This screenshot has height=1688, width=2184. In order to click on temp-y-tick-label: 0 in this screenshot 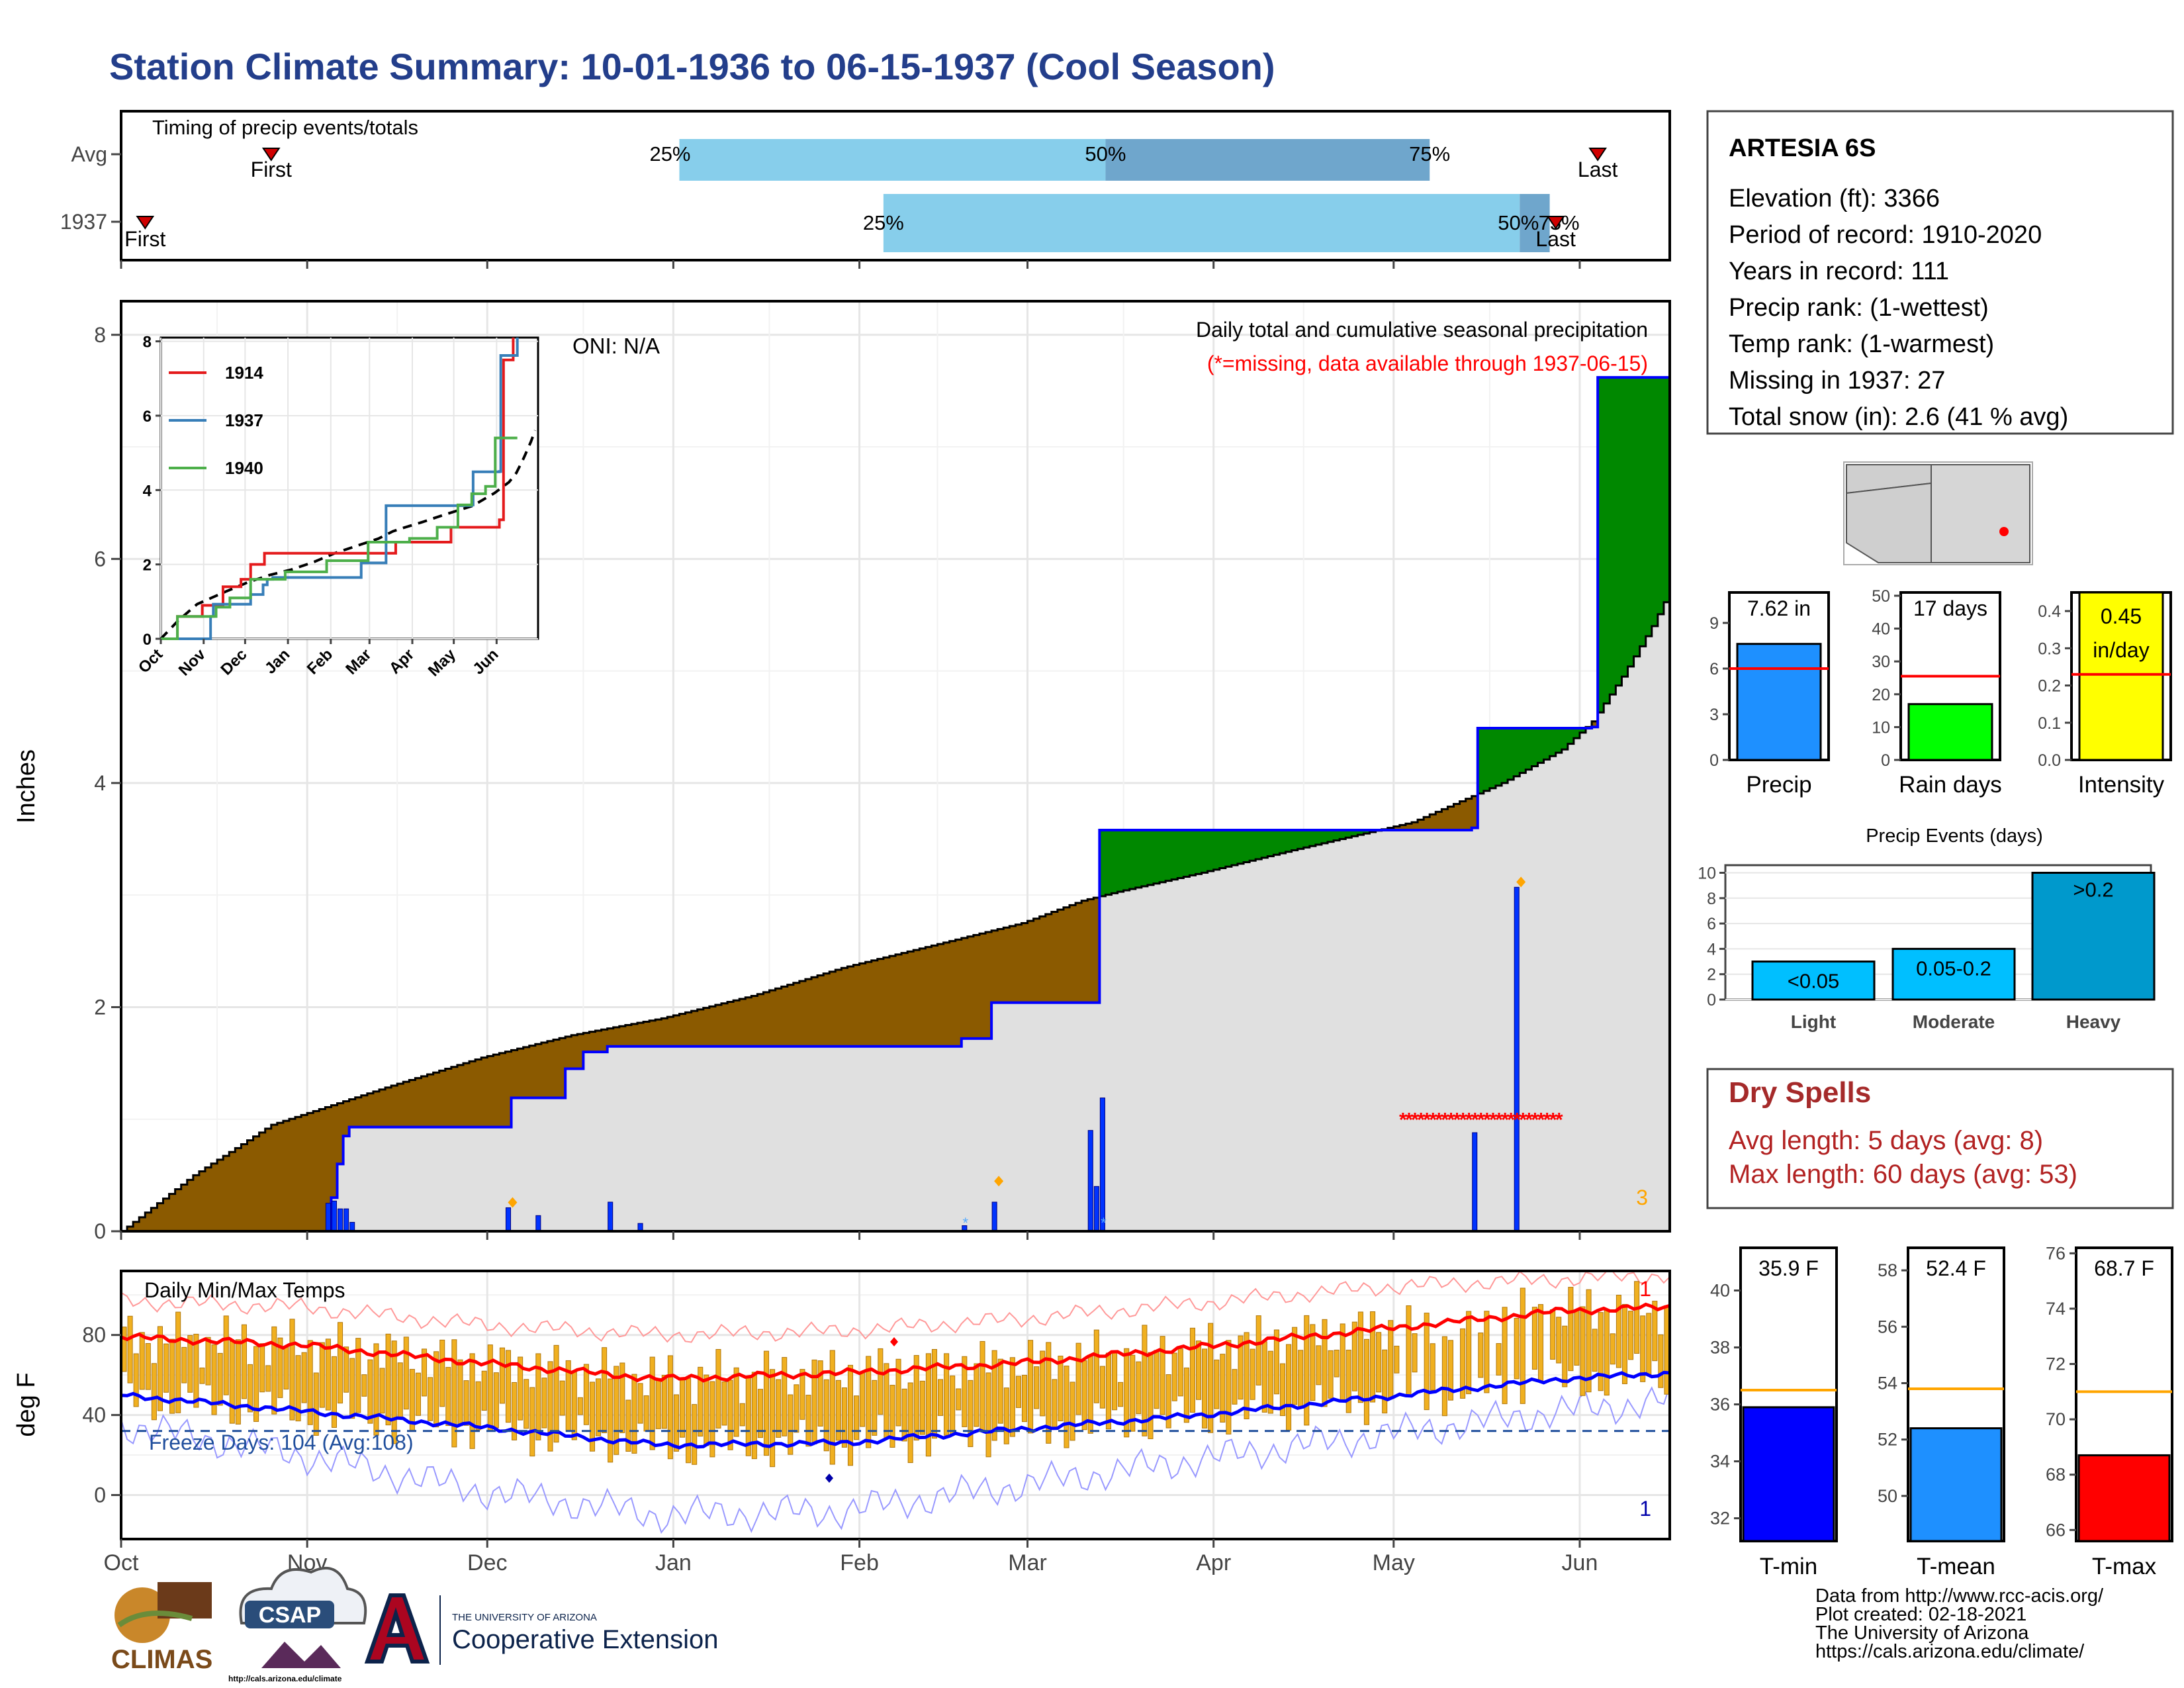, I will do `click(100, 1495)`.